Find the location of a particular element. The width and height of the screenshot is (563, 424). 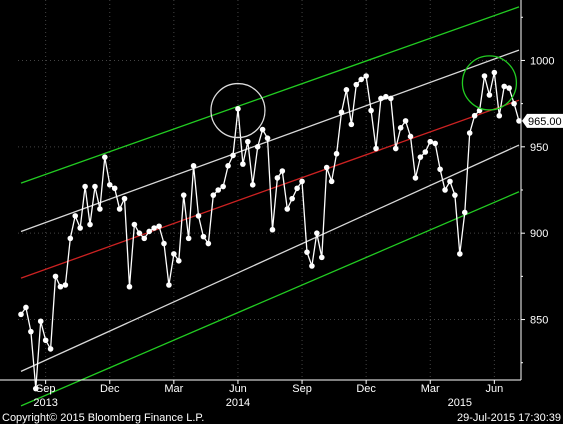

x-tick-label-4: Sep is located at coordinates (302, 389).